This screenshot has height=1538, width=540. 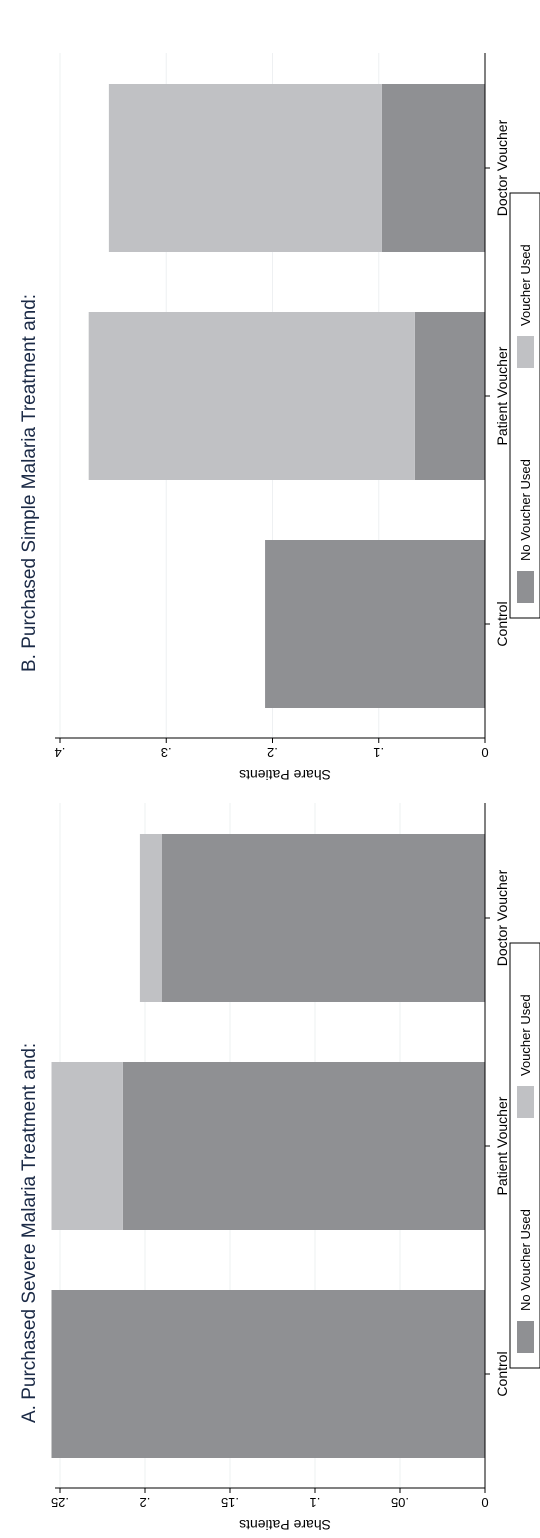 I want to click on panel-a-y-tick-label: .25, so click(x=60, y=1502).